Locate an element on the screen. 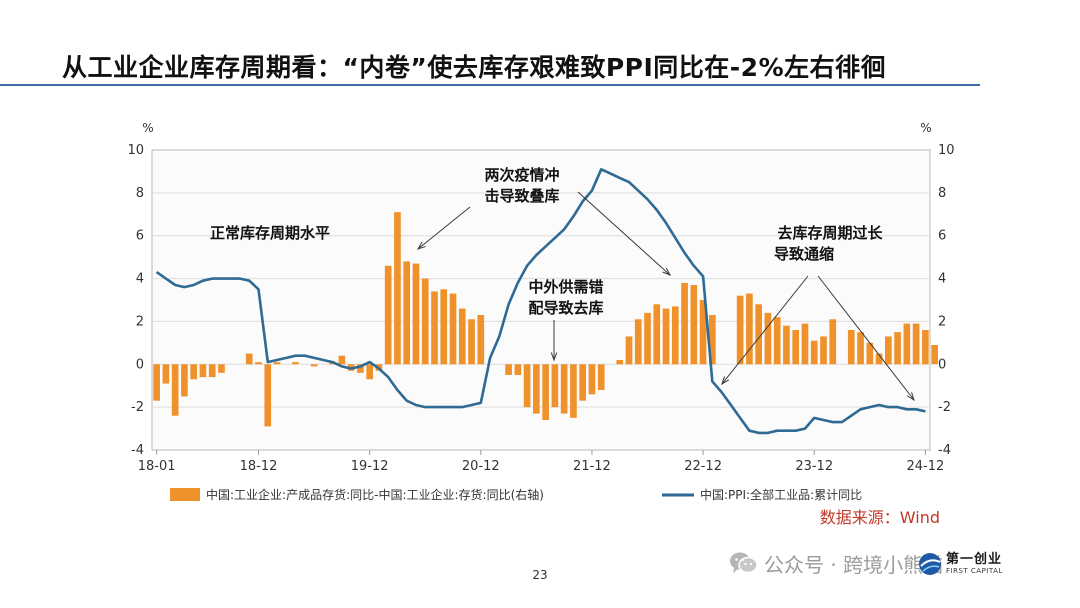  arrow-supply-head is located at coordinates (554, 357).